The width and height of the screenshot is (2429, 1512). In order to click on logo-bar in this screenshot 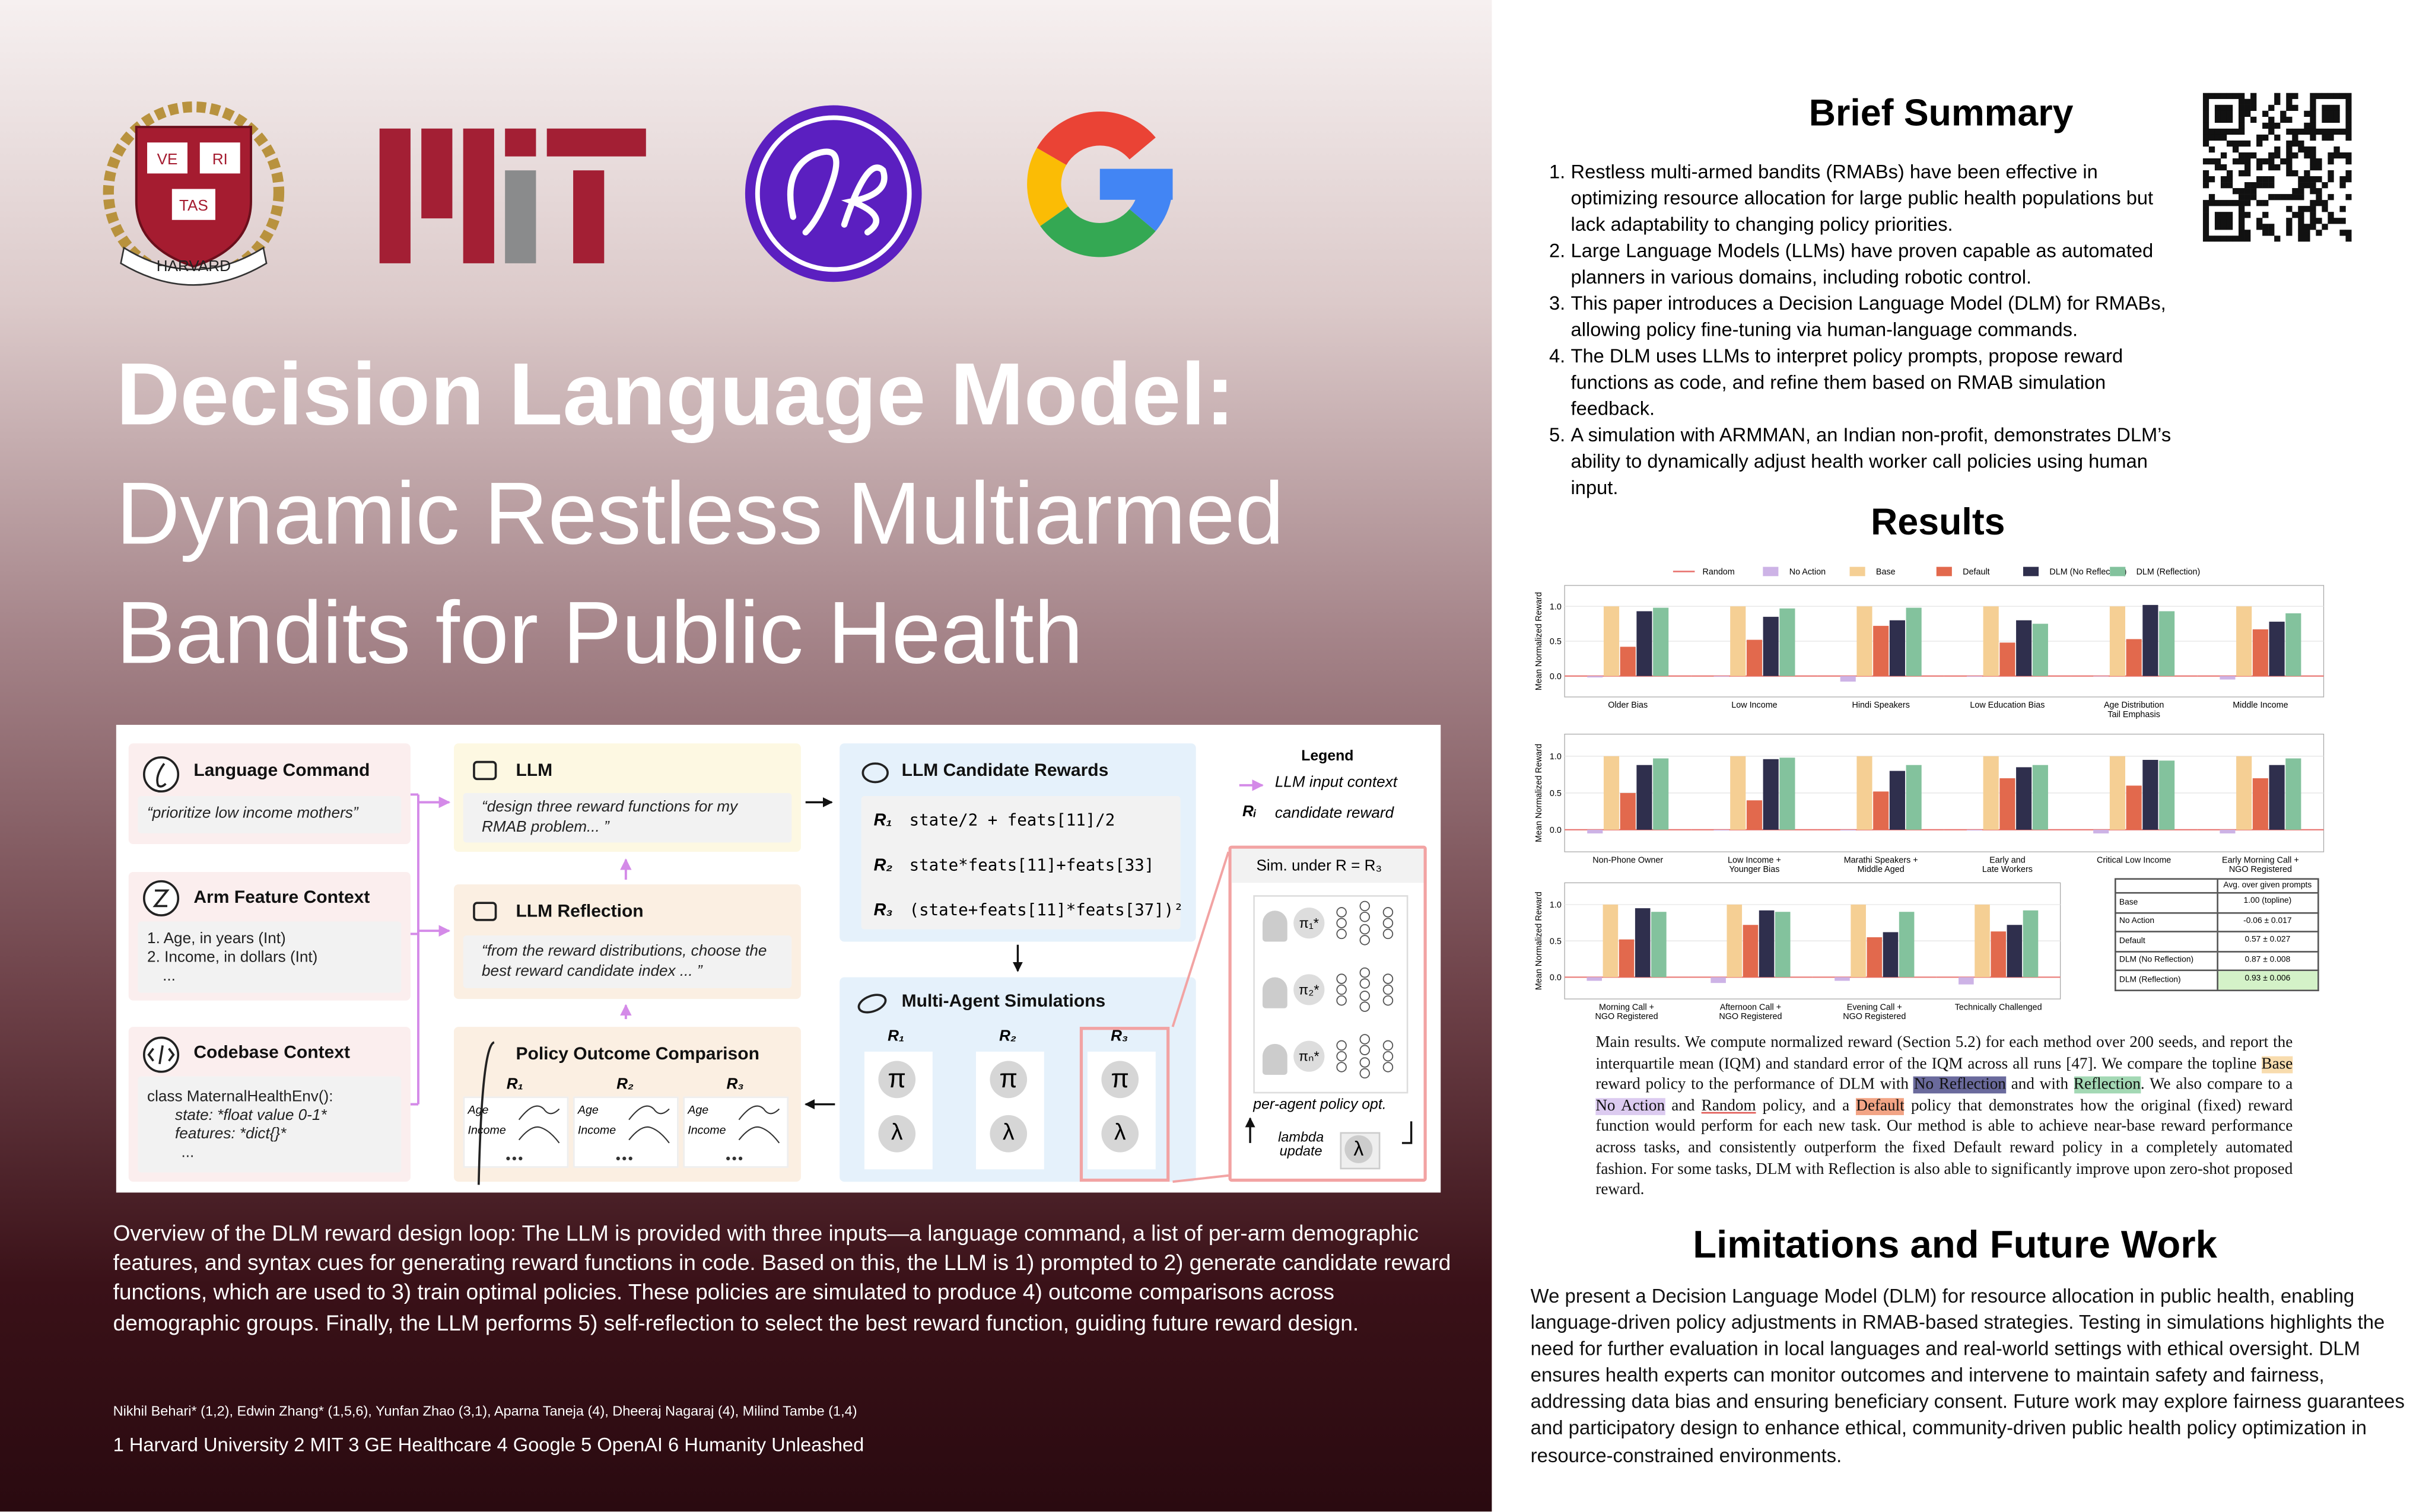, I will do `click(1136, 184)`.